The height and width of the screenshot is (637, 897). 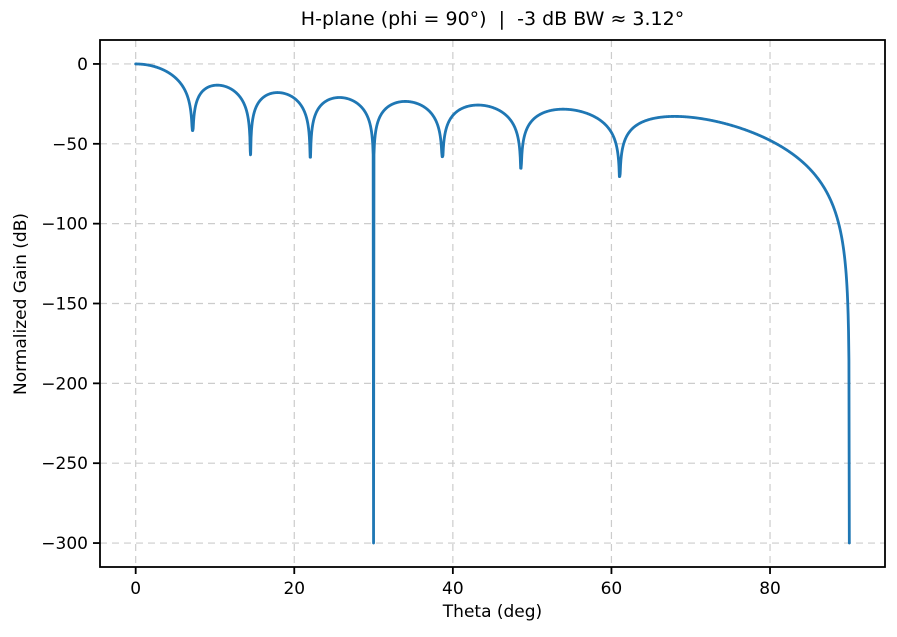 I want to click on x-tick-label: 20, so click(x=294, y=589).